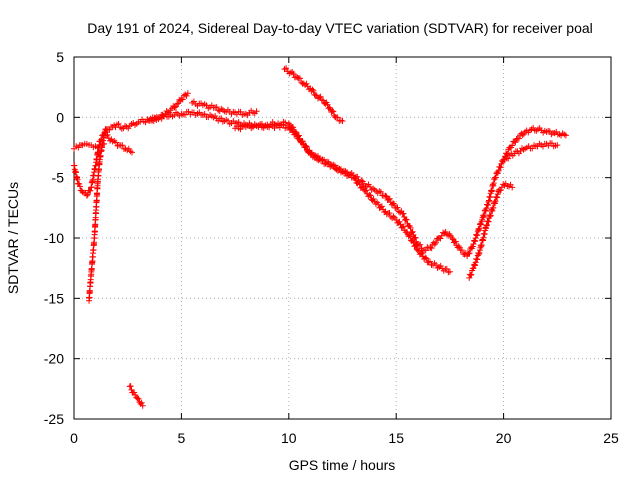  Describe the element at coordinates (106, 129) in the screenshot. I see `data-point-early-steep` at that location.